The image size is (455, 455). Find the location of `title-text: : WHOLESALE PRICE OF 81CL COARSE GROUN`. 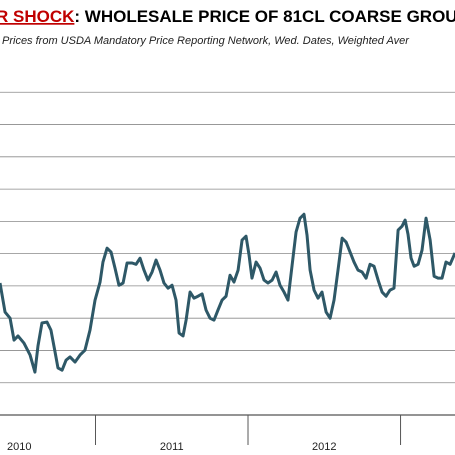

title-text: : WHOLESALE PRICE OF 81CL COARSE GROUN is located at coordinates (264, 16).